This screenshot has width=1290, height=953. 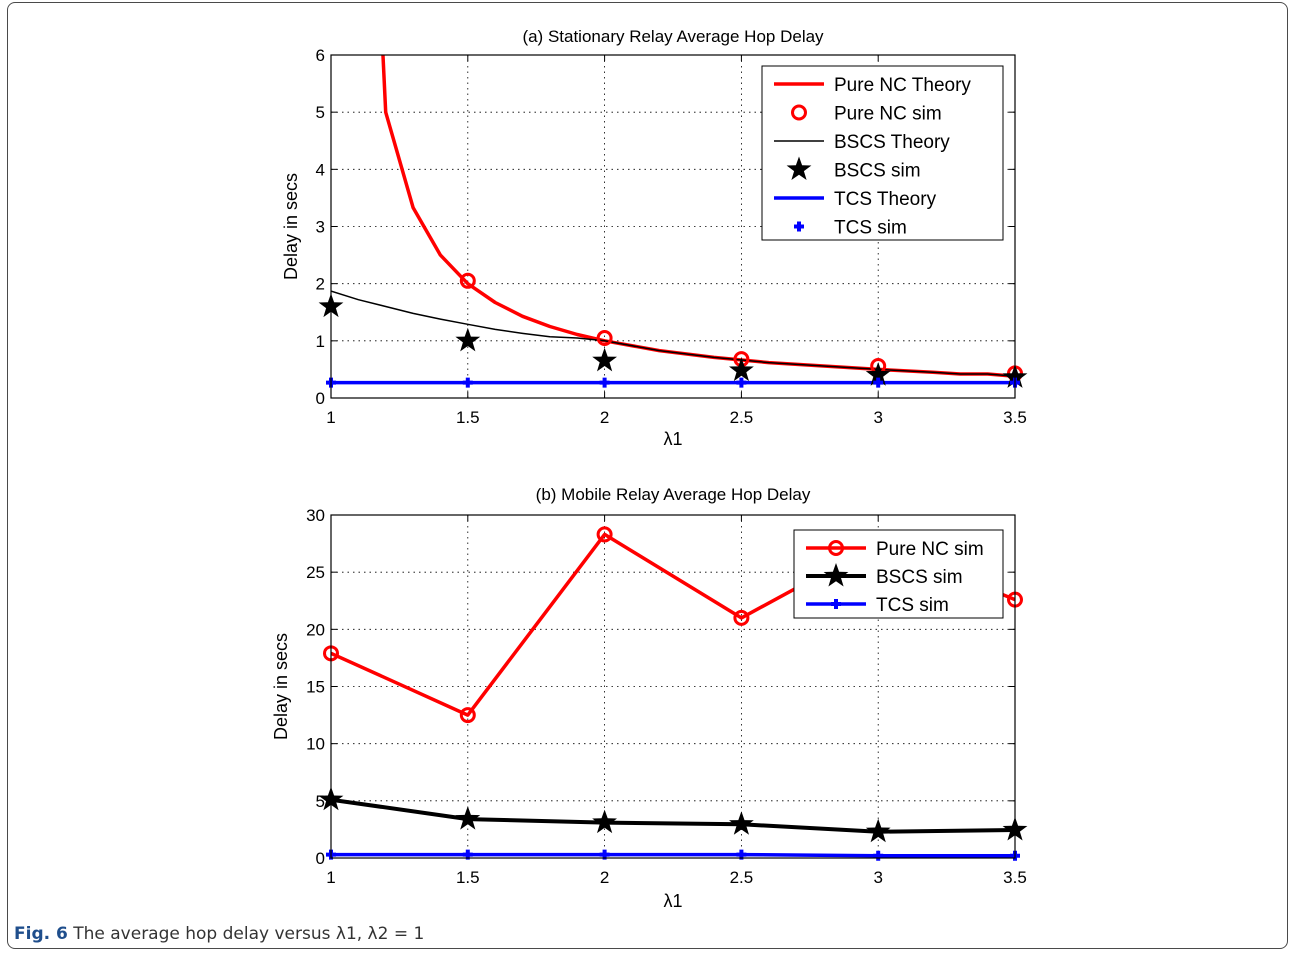 What do you see at coordinates (892, 142) in the screenshot?
I see `legend-label-bscs-theory: BSCS Theory` at bounding box center [892, 142].